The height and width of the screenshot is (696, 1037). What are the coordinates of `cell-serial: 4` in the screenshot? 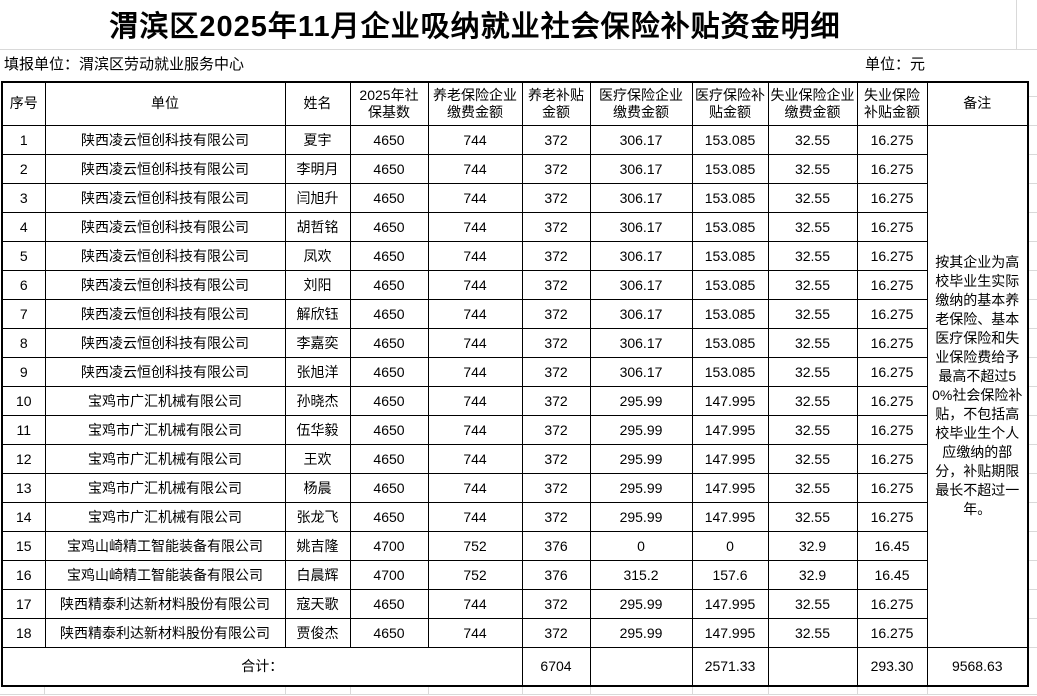 It's located at (23, 226).